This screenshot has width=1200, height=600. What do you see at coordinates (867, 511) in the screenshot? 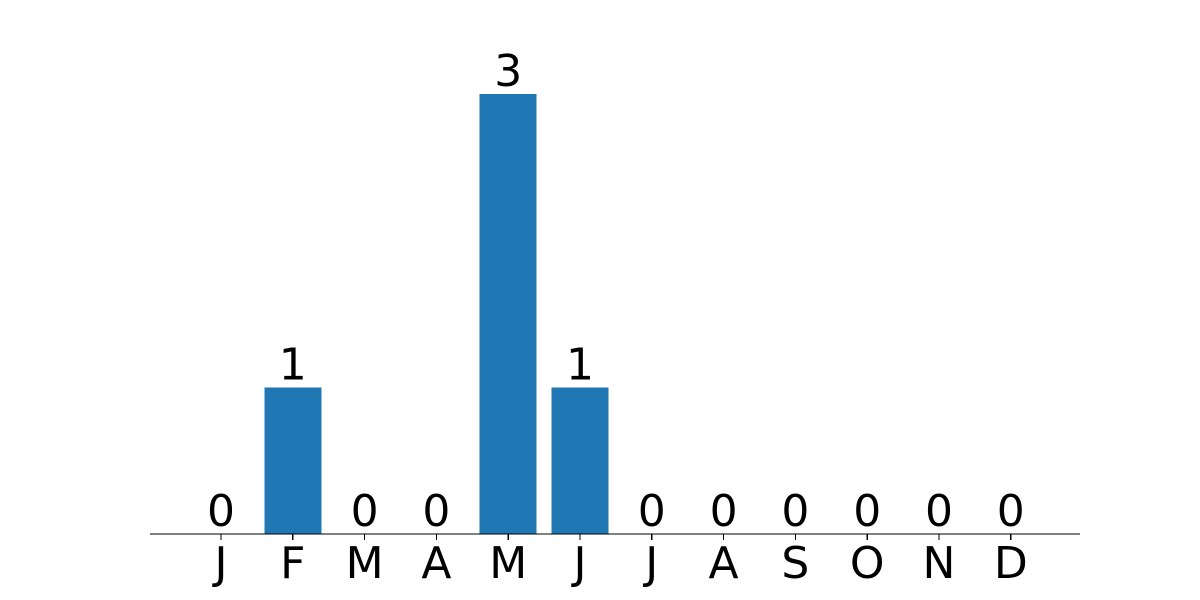
I see `value-label-10: 0` at bounding box center [867, 511].